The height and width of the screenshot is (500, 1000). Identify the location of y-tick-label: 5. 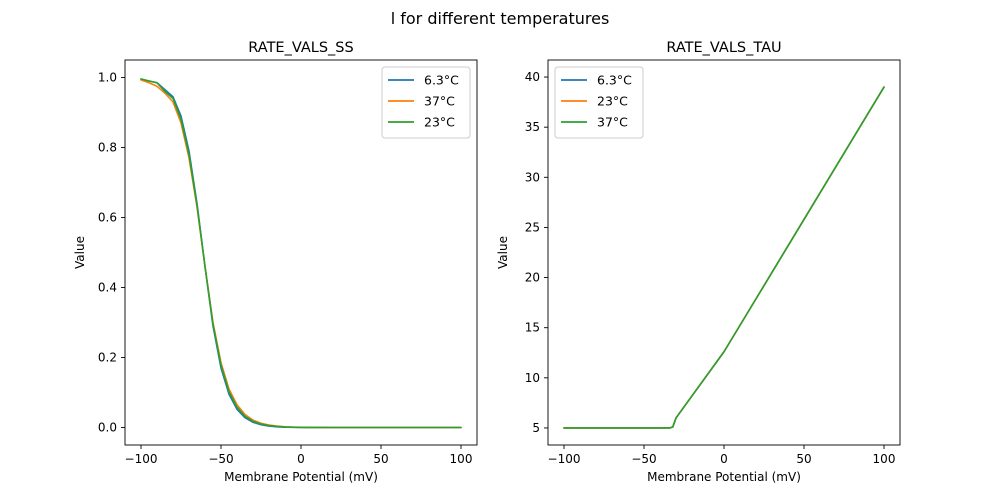
(536, 428).